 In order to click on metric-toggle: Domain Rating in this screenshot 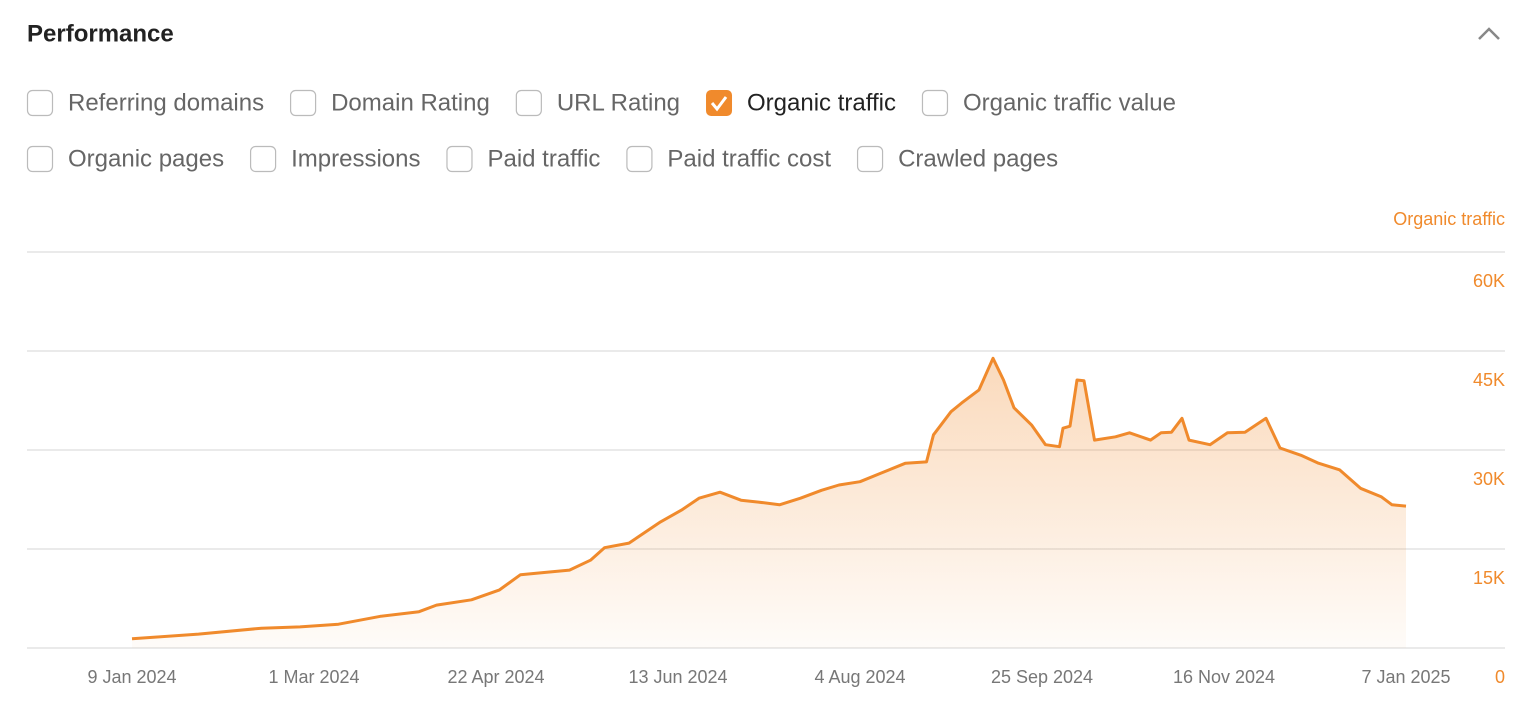, I will do `click(389, 103)`.